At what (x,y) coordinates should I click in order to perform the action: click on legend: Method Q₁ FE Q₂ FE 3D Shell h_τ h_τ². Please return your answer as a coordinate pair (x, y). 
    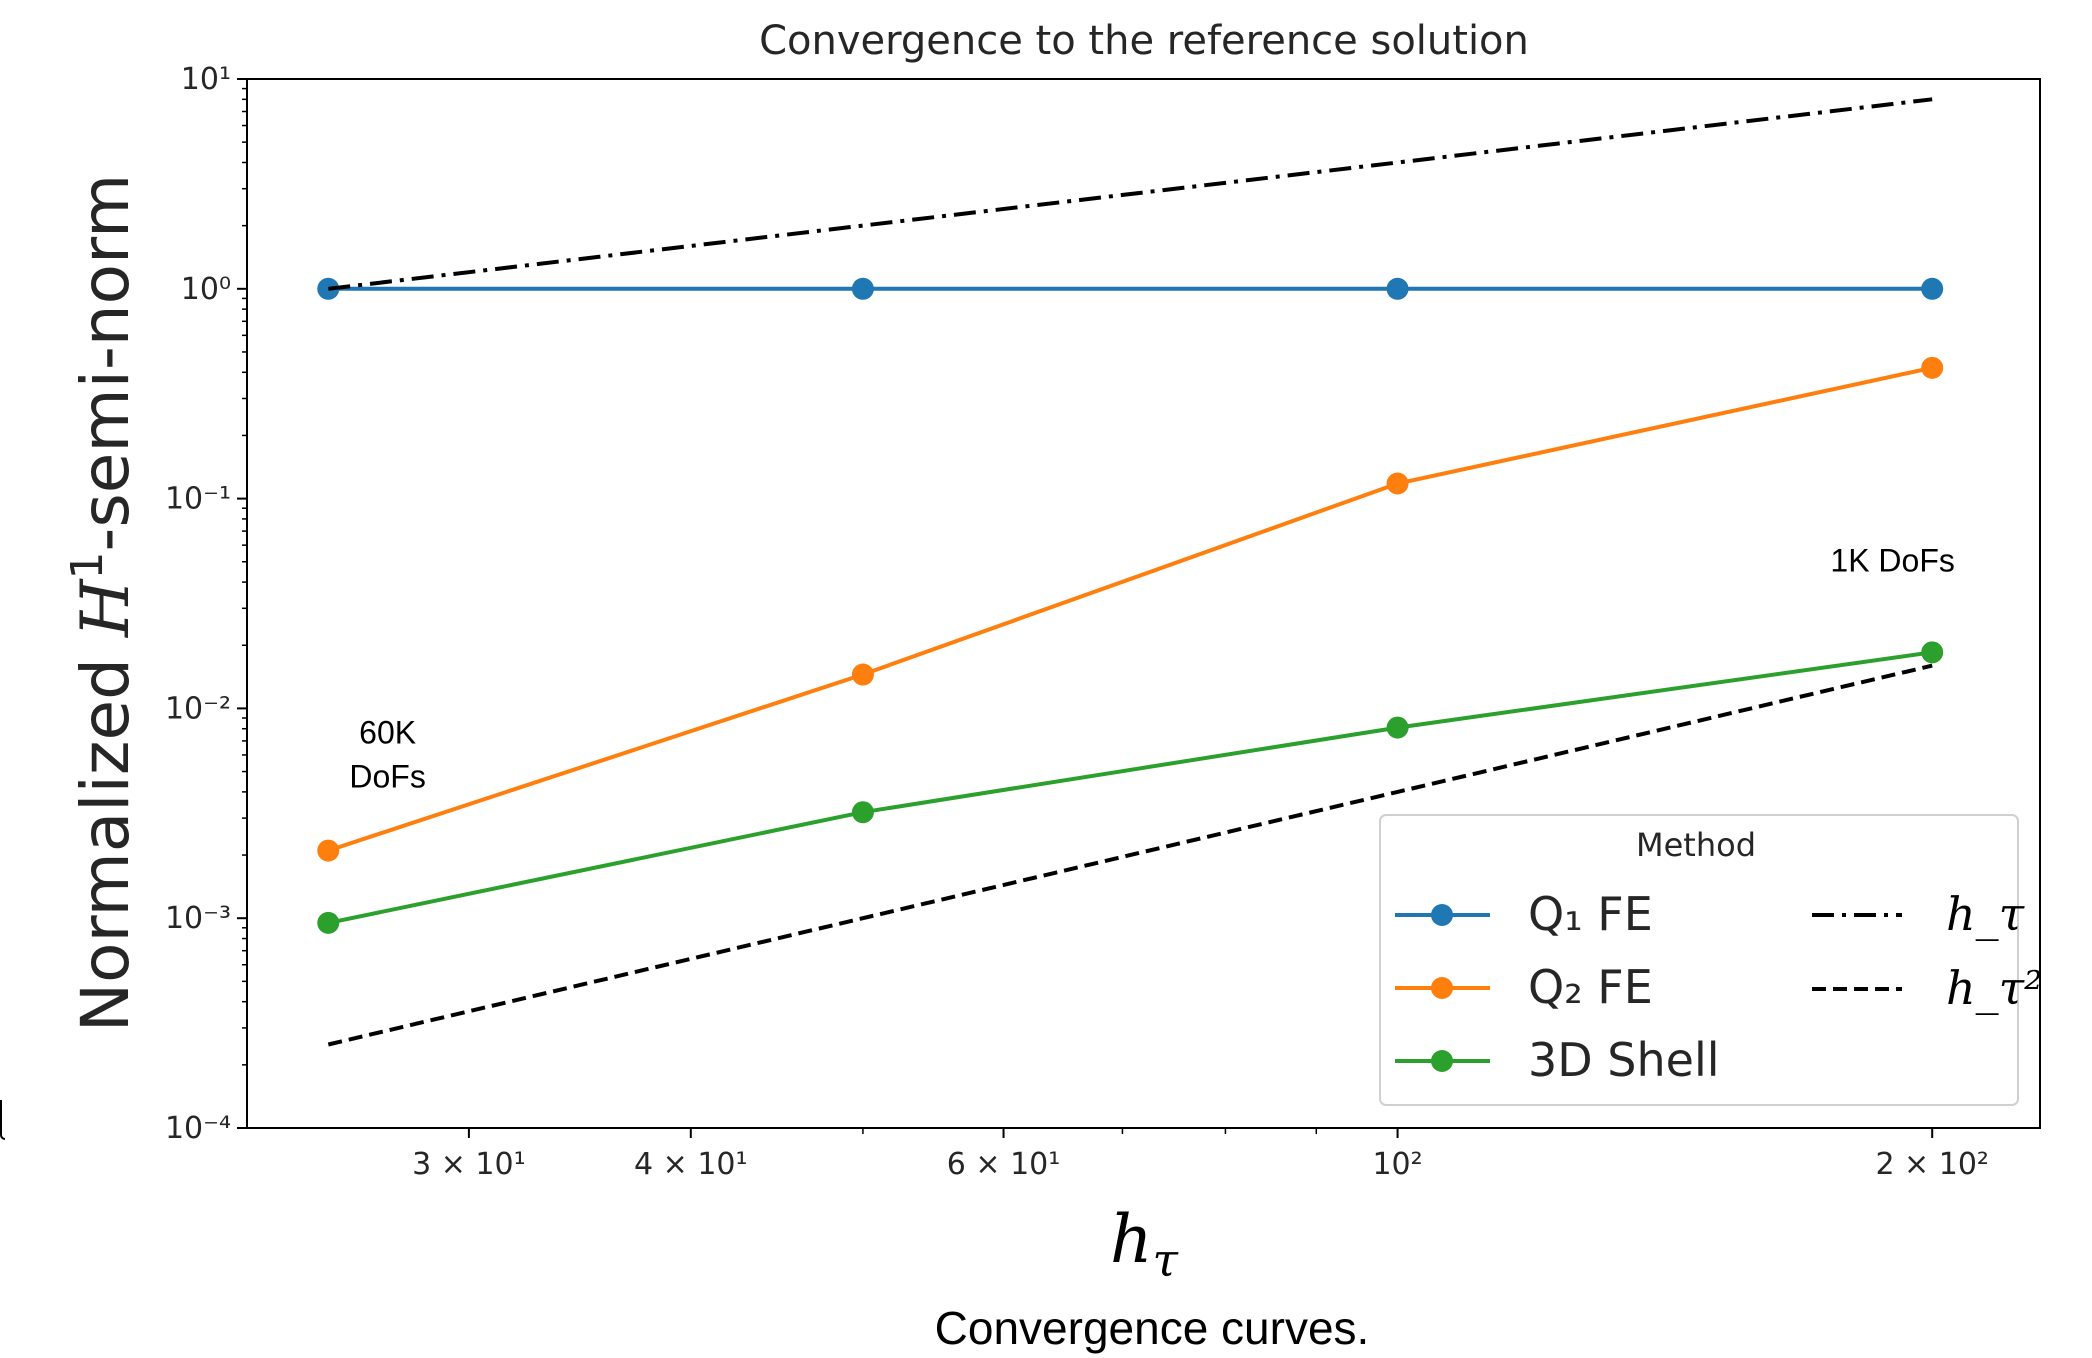
    Looking at the image, I should click on (1711, 960).